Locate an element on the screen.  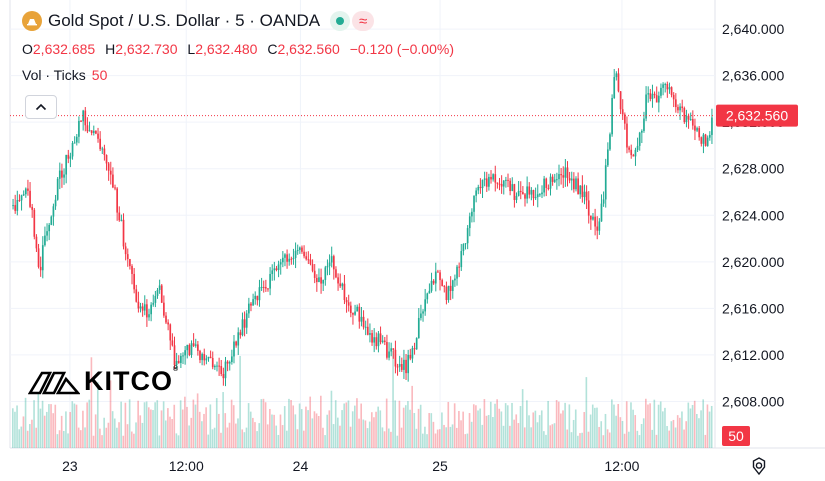
collapse-legend-button is located at coordinates (41, 107).